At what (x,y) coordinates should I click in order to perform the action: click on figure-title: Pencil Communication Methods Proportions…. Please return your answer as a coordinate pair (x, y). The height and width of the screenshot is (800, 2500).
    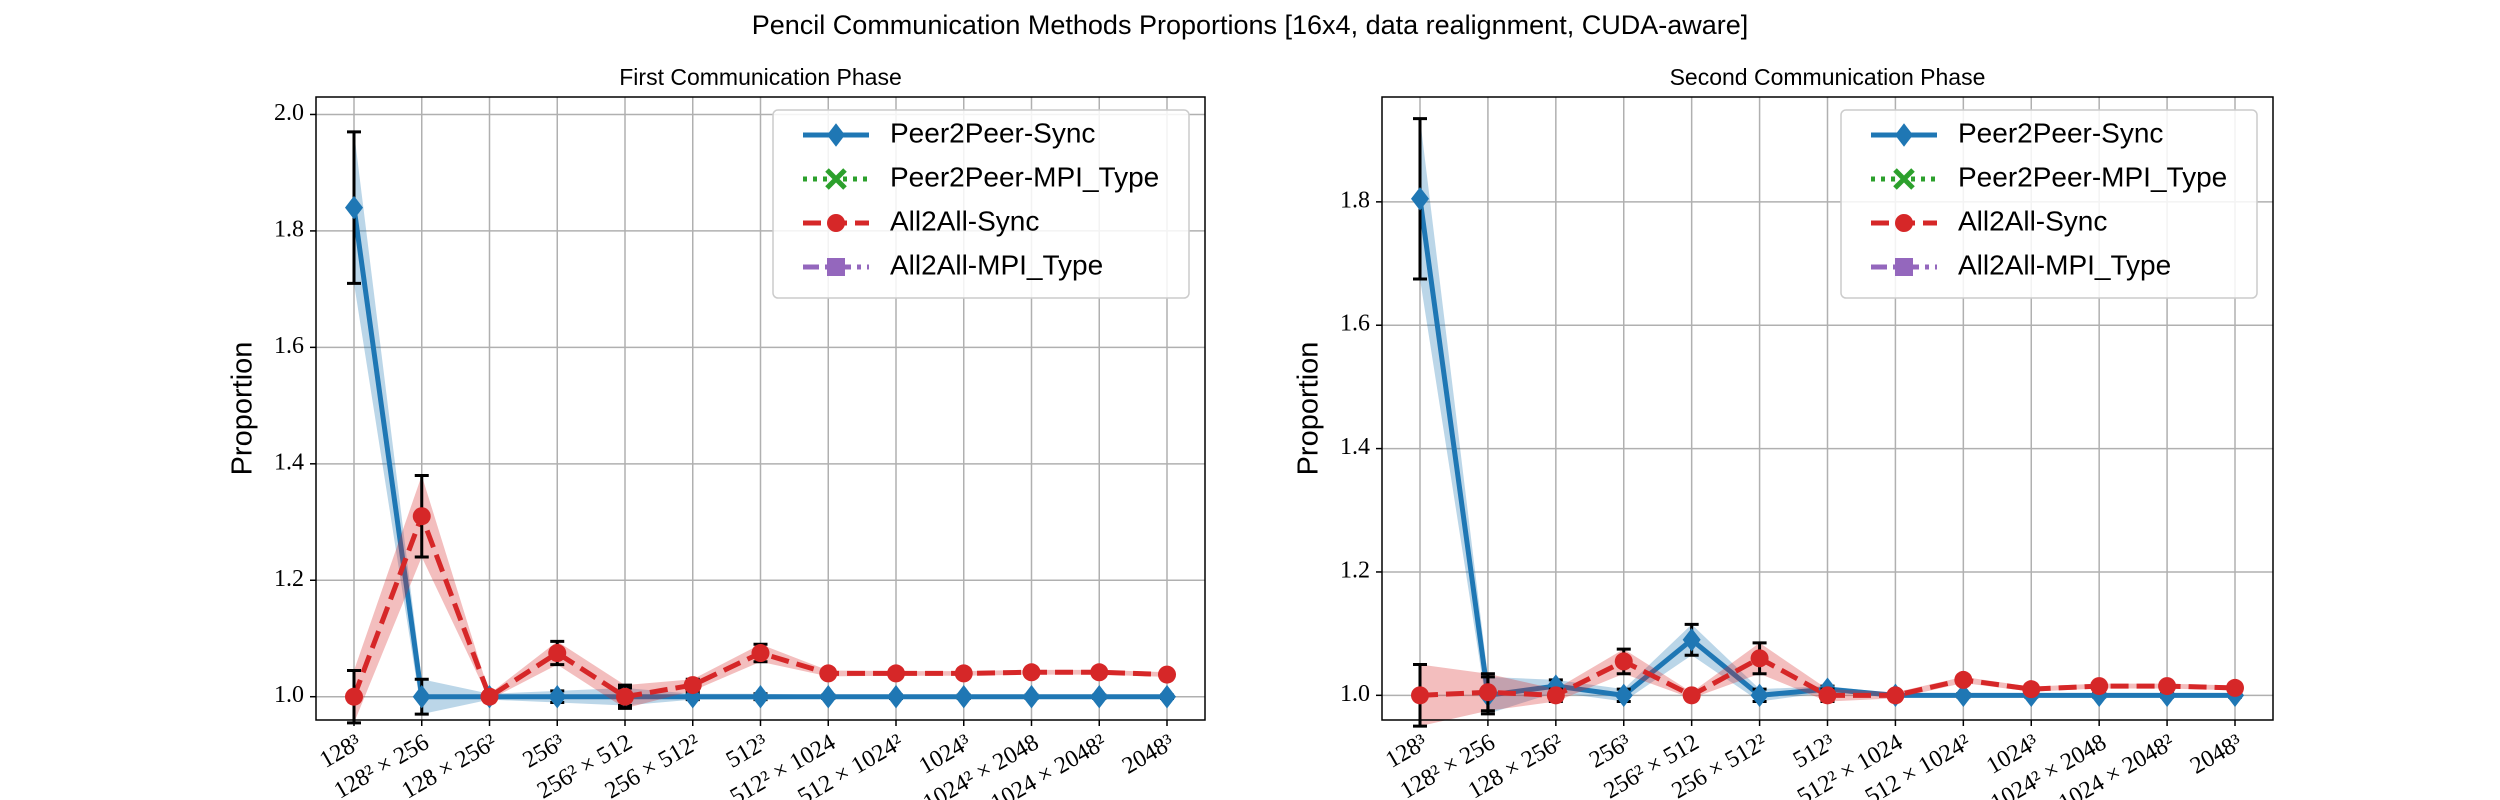
    Looking at the image, I should click on (1250, 25).